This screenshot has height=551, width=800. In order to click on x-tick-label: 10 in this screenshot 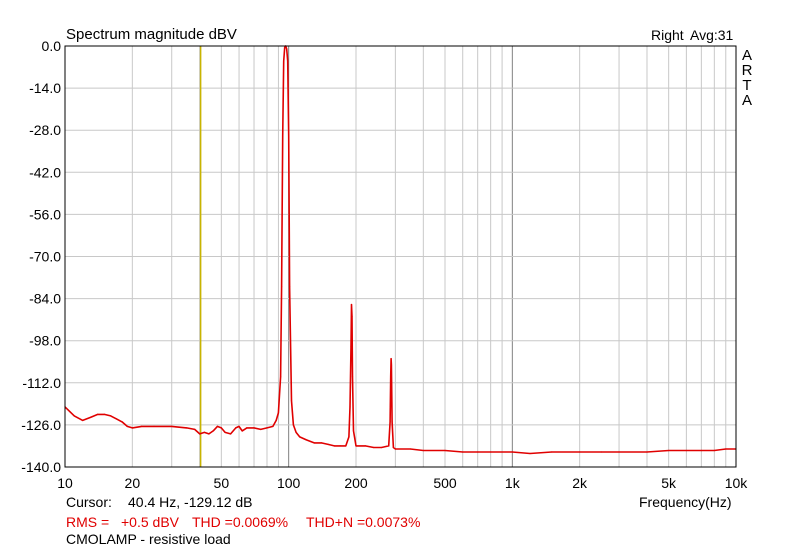, I will do `click(65, 483)`.